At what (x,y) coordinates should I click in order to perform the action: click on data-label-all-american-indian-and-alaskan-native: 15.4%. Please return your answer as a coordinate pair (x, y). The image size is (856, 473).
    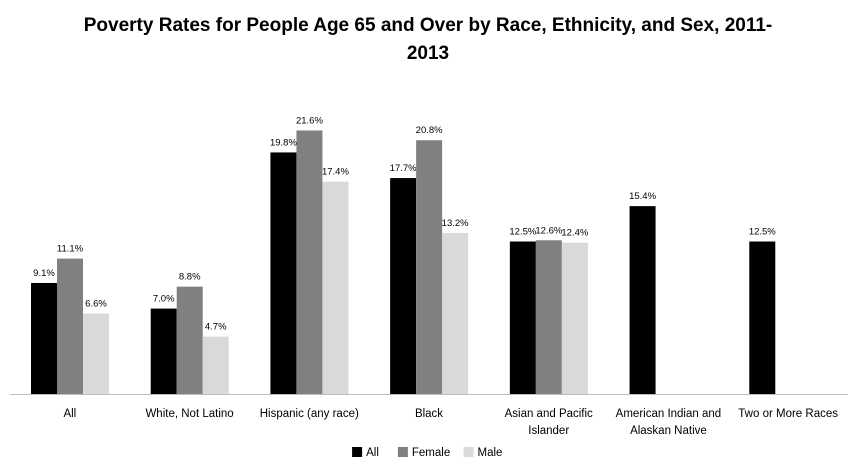
    Looking at the image, I should click on (642, 196).